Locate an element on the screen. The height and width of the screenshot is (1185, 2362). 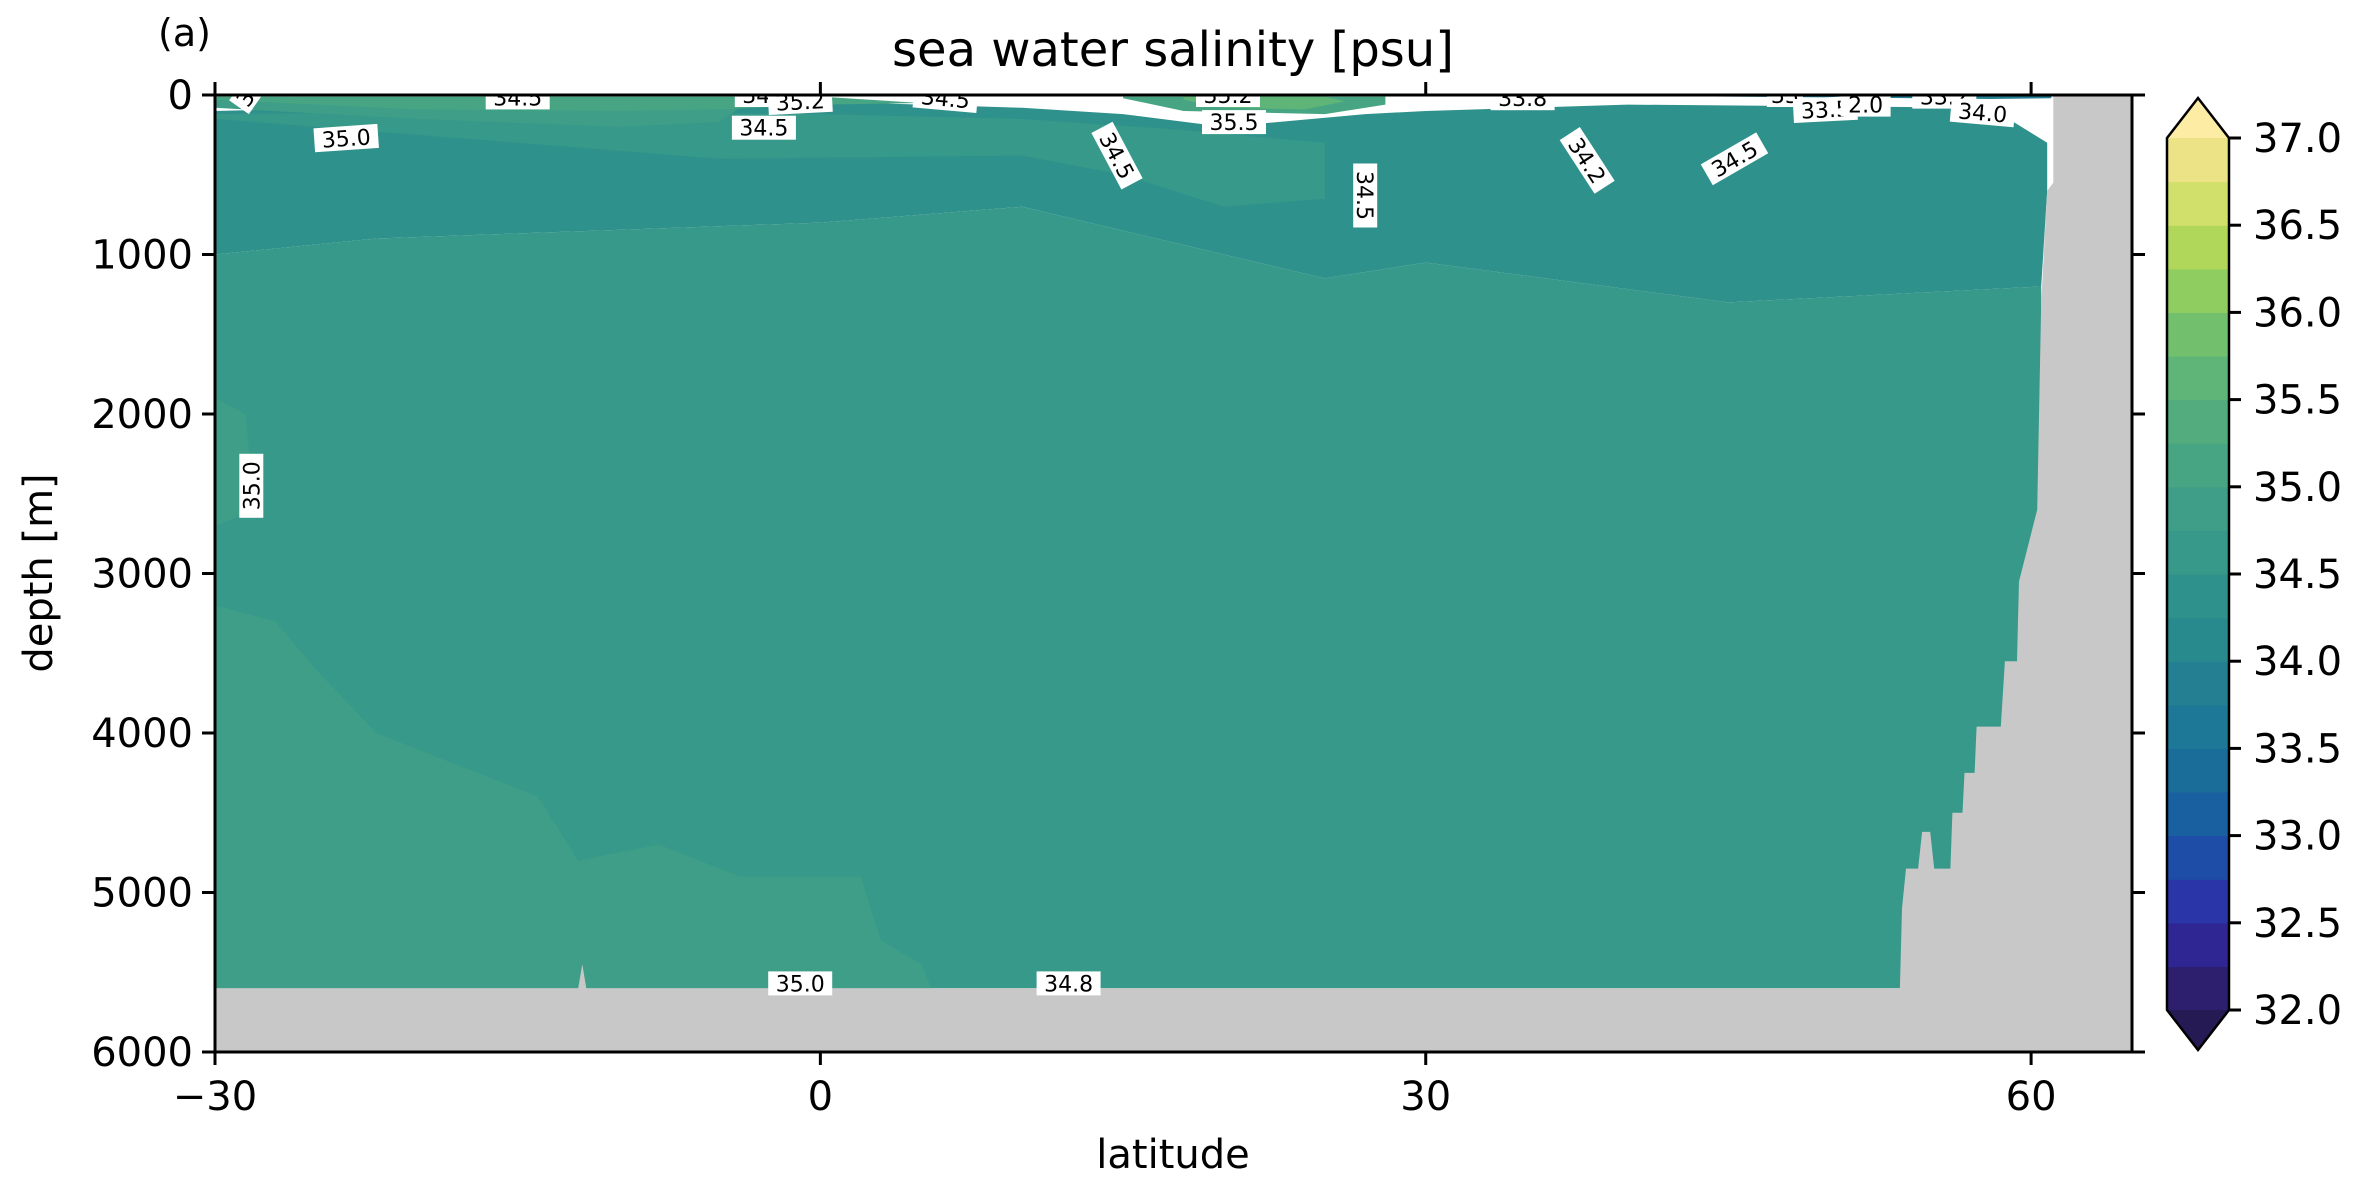
contour-label-text: 33 is located at coordinates (1785, 96).